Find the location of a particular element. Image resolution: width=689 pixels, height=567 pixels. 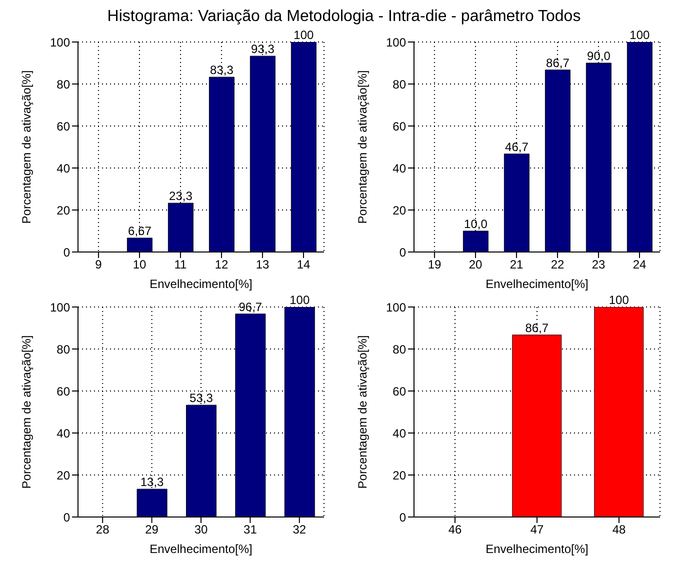

data-label: 53,3 is located at coordinates (202, 398).